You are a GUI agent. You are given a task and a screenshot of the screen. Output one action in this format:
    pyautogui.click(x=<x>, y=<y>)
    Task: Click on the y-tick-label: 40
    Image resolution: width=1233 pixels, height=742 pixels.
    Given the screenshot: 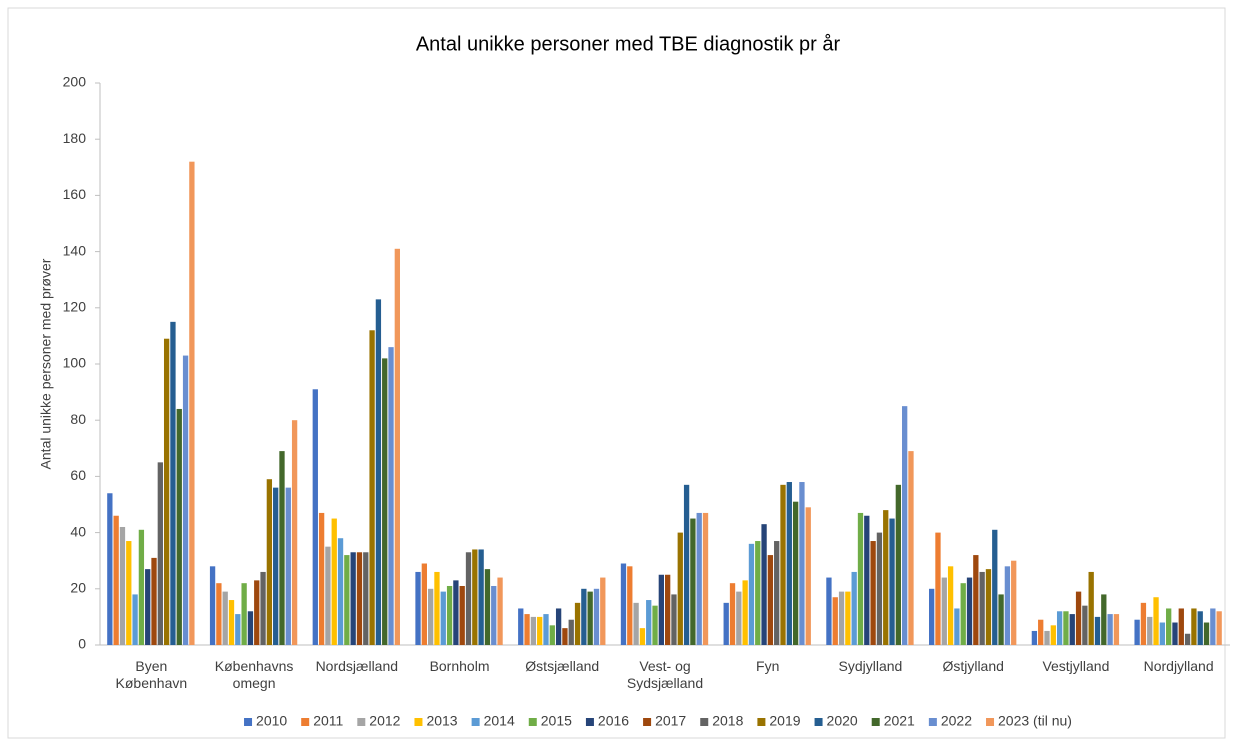 What is the action you would take?
    pyautogui.click(x=78, y=531)
    